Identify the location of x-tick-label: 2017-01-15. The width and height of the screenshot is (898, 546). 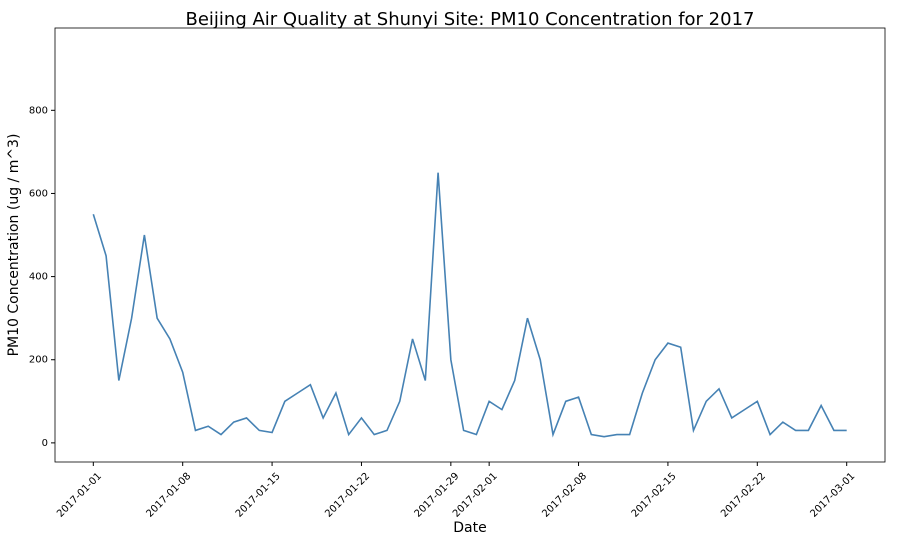
(258, 495).